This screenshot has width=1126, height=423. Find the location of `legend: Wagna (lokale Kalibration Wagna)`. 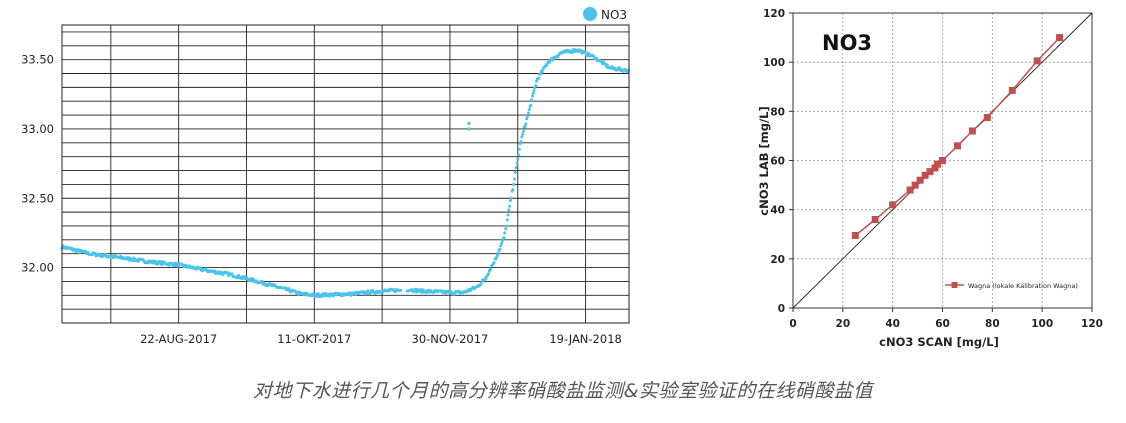

legend: Wagna (lokale Kalibration Wagna) is located at coordinates (1011, 286).